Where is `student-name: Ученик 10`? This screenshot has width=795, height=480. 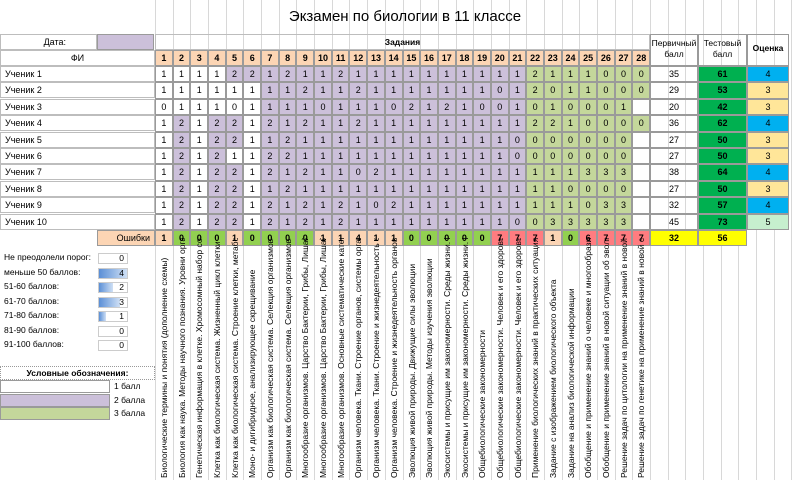
student-name: Ученик 10 is located at coordinates (77, 221).